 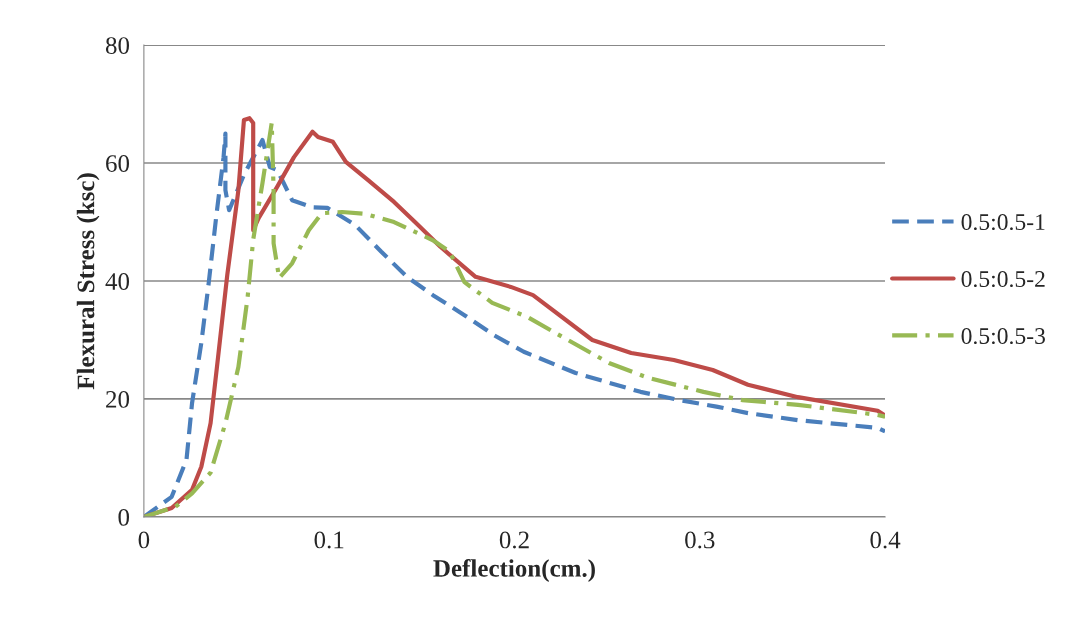 What do you see at coordinates (514, 570) in the screenshot?
I see `x-axis-title: Deflection(cm.)` at bounding box center [514, 570].